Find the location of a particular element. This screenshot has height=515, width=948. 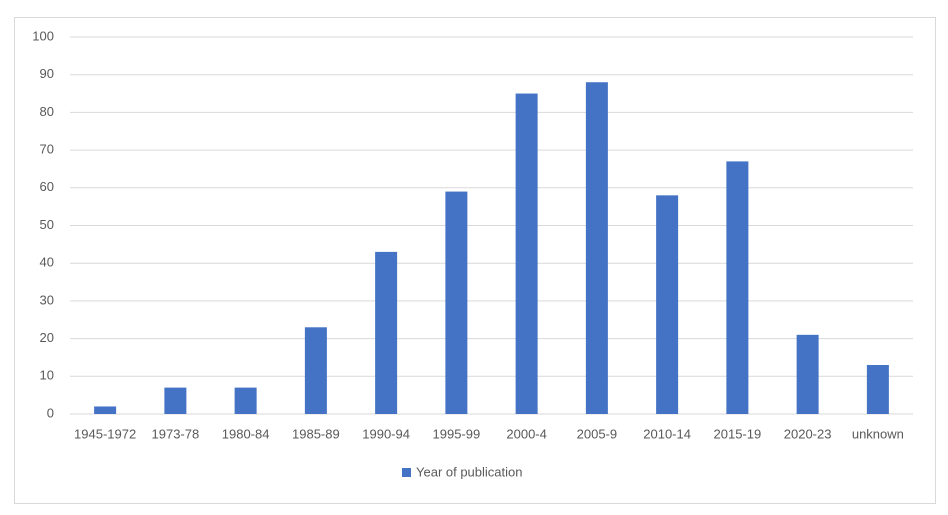

y-tick-label: 80 is located at coordinates (47, 111).